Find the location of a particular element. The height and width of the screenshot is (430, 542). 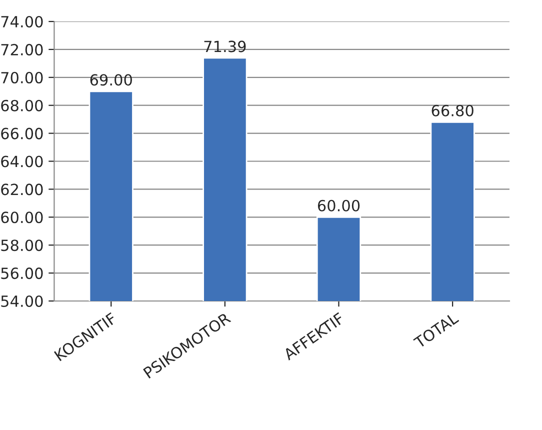

y-tick-label: 74.00 is located at coordinates (22, 22).